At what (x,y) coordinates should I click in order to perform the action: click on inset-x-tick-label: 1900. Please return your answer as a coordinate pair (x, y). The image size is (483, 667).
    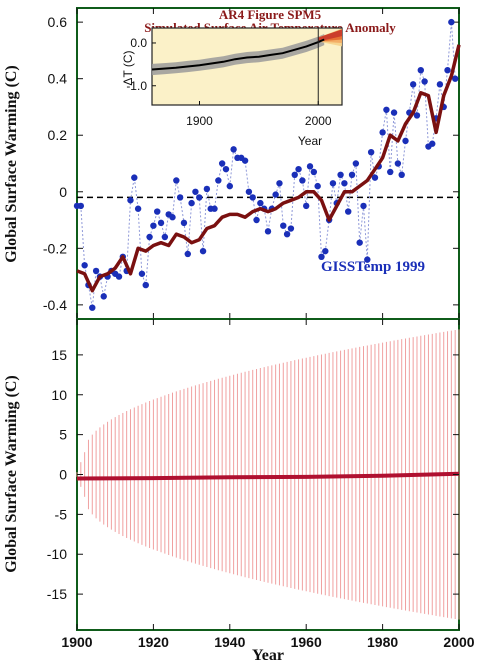
    Looking at the image, I should click on (199, 121).